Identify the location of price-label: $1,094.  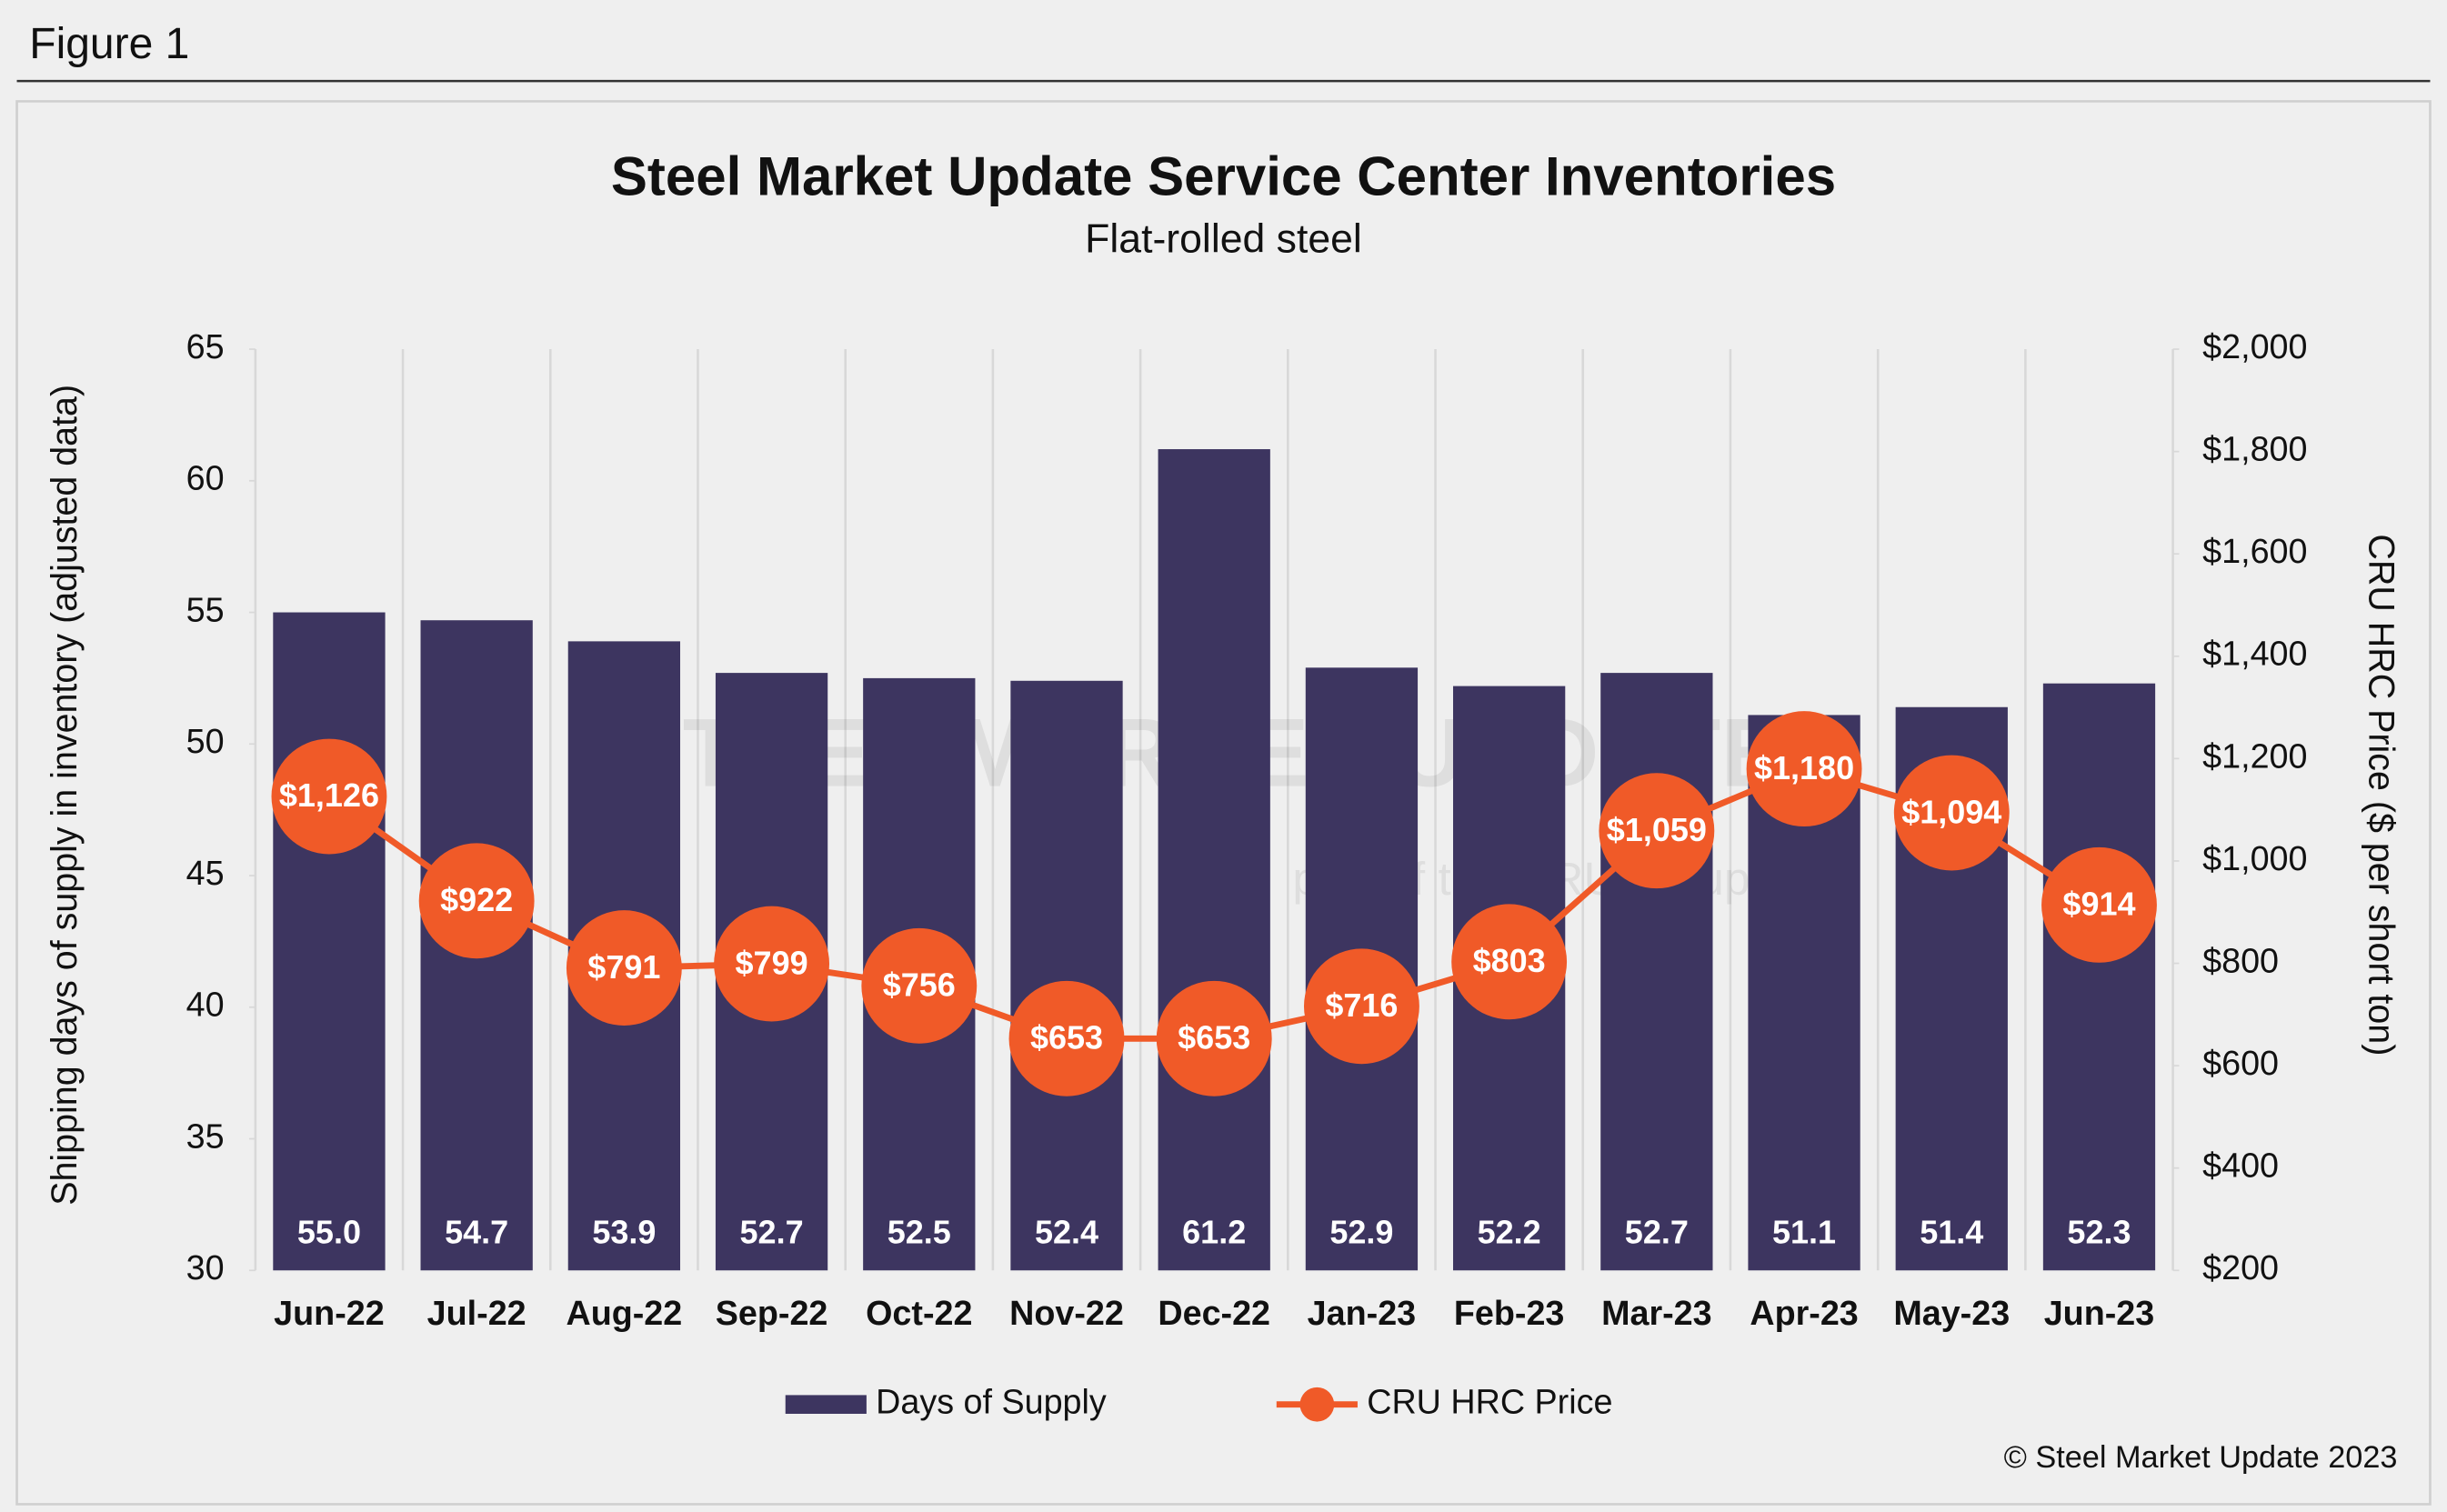
(1951, 811).